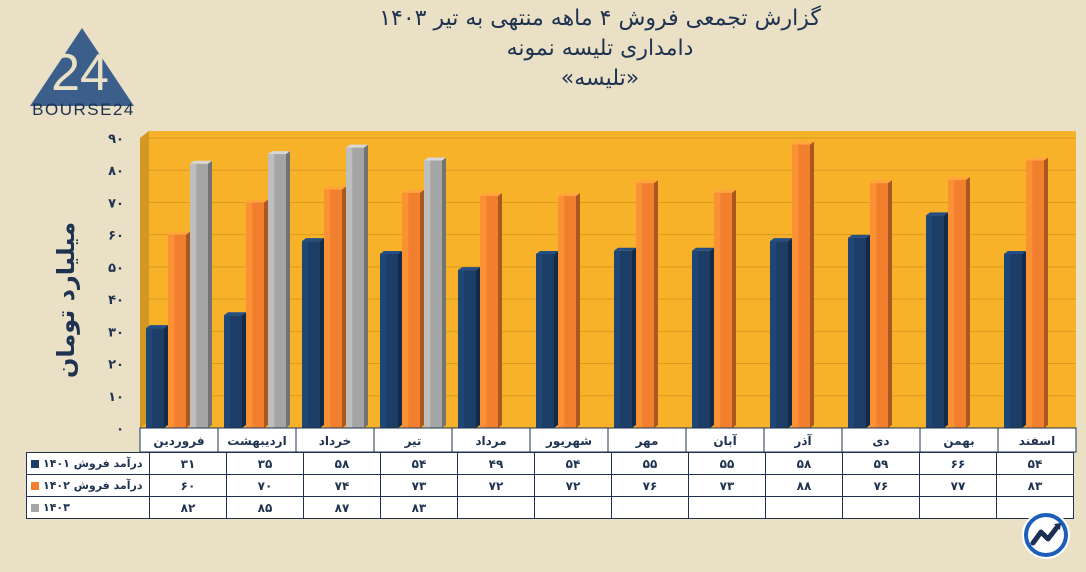  I want to click on table-cell: ۴۹, so click(496, 463).